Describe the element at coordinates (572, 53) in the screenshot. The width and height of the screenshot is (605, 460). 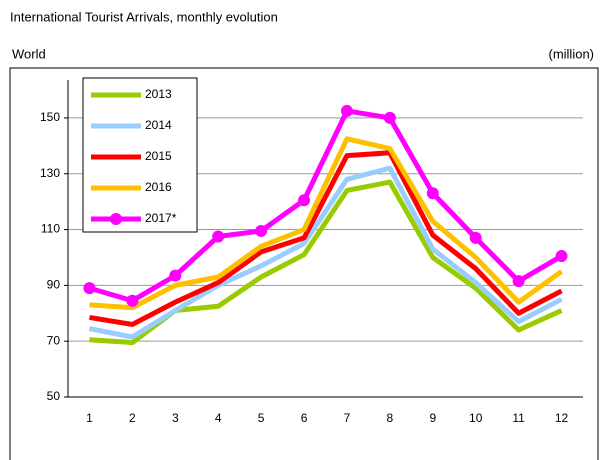
I see `y-axis-label: (million)` at that location.